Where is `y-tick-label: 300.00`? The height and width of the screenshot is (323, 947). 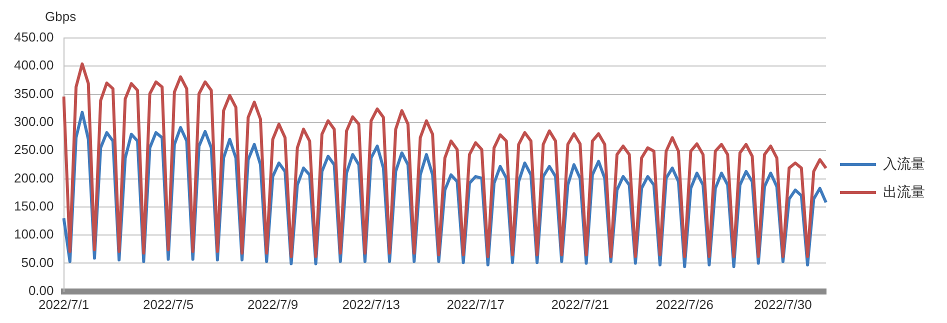
y-tick-label: 300.00 is located at coordinates (34, 122).